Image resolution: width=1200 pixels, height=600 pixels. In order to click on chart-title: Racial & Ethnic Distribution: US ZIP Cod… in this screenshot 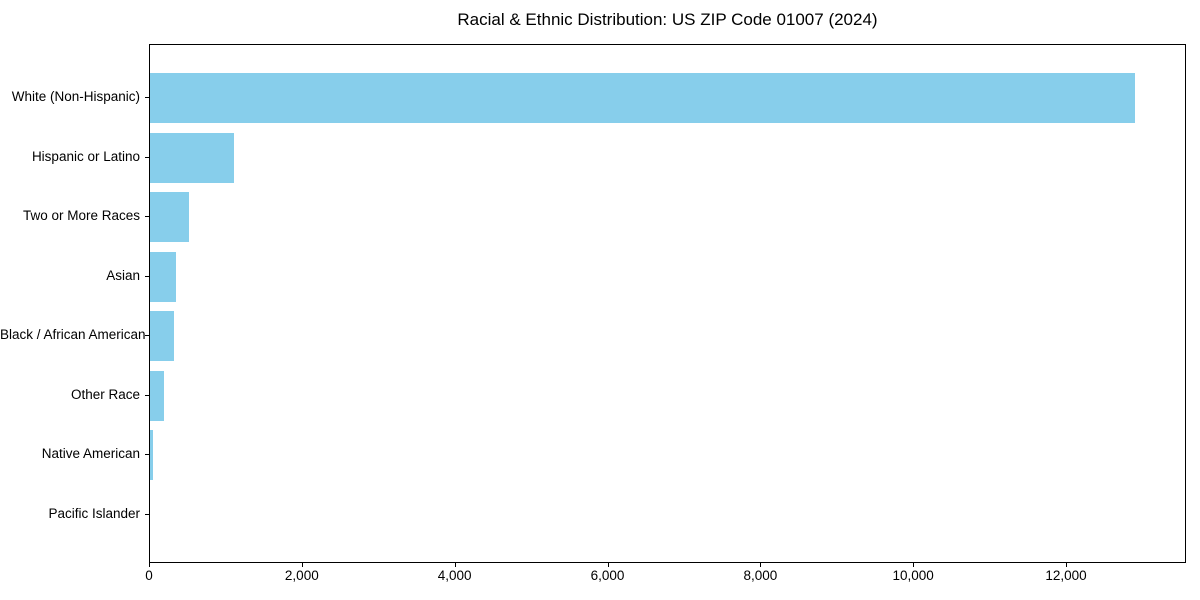, I will do `click(667, 19)`.